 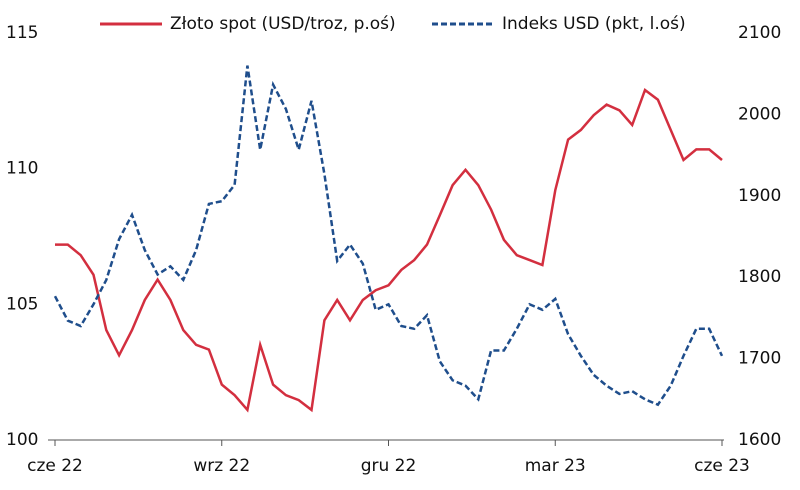 I want to click on x-tick-label: gru 22, so click(x=389, y=466).